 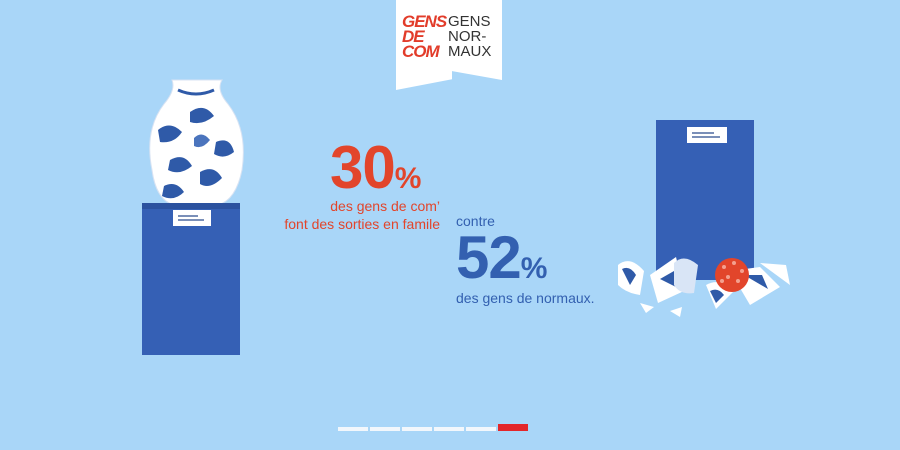 I want to click on progress-indicator, so click(x=433, y=427).